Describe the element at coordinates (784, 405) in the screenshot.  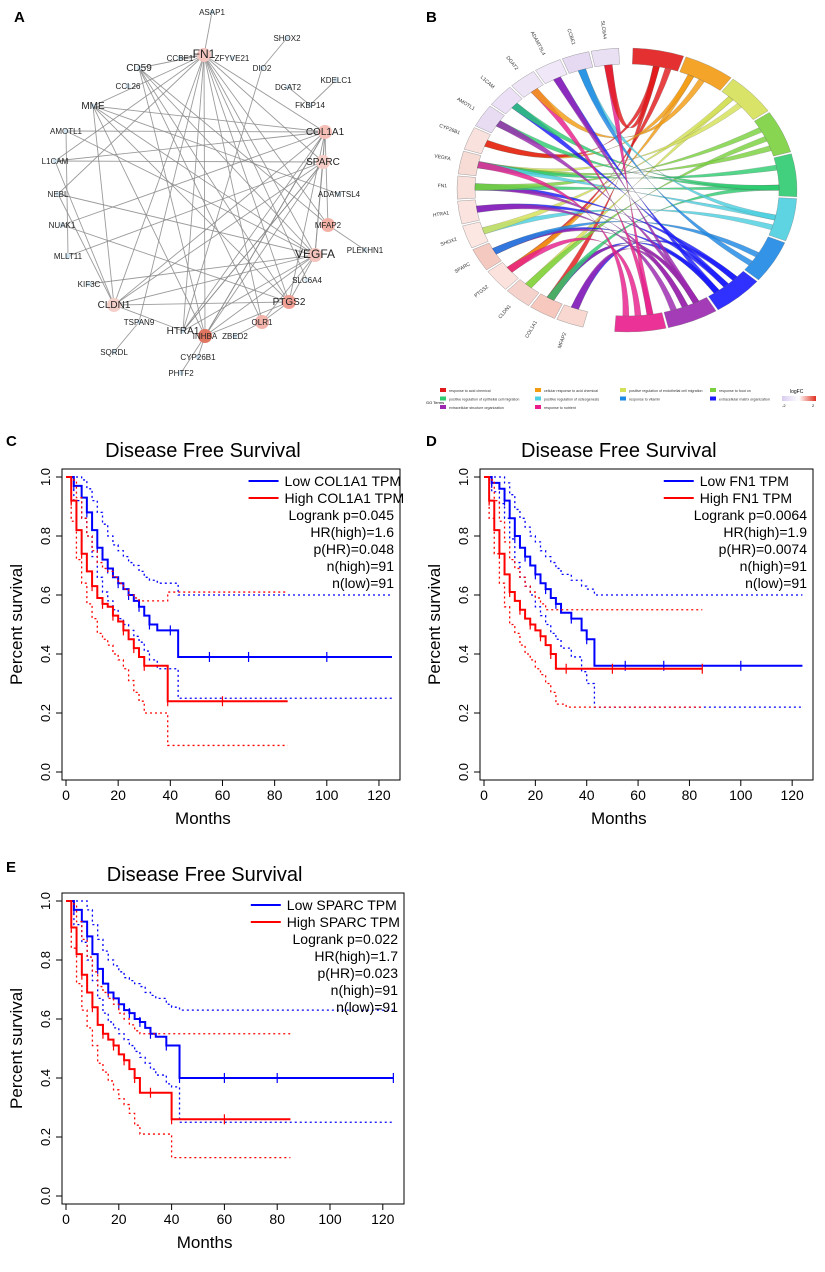
I see `logfc-min: -2` at that location.